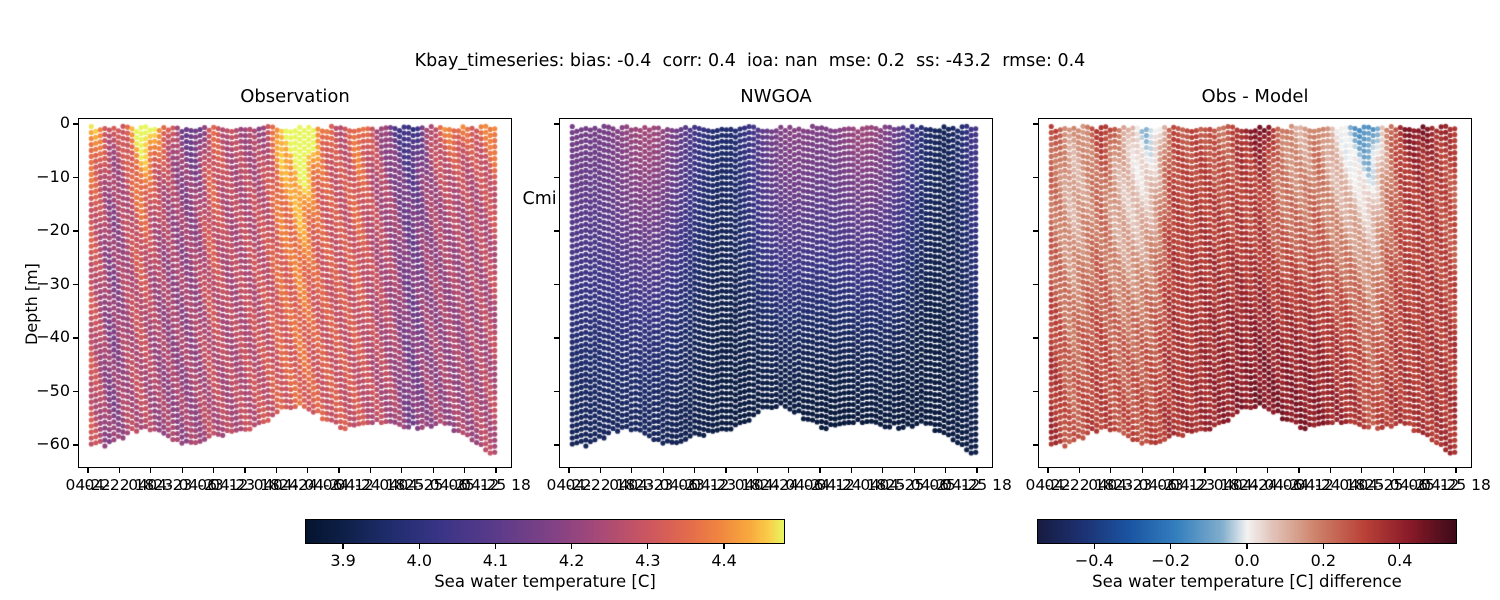 The width and height of the screenshot is (1500, 600). What do you see at coordinates (648, 560) in the screenshot?
I see `colorbar-tick-label: 4.3` at bounding box center [648, 560].